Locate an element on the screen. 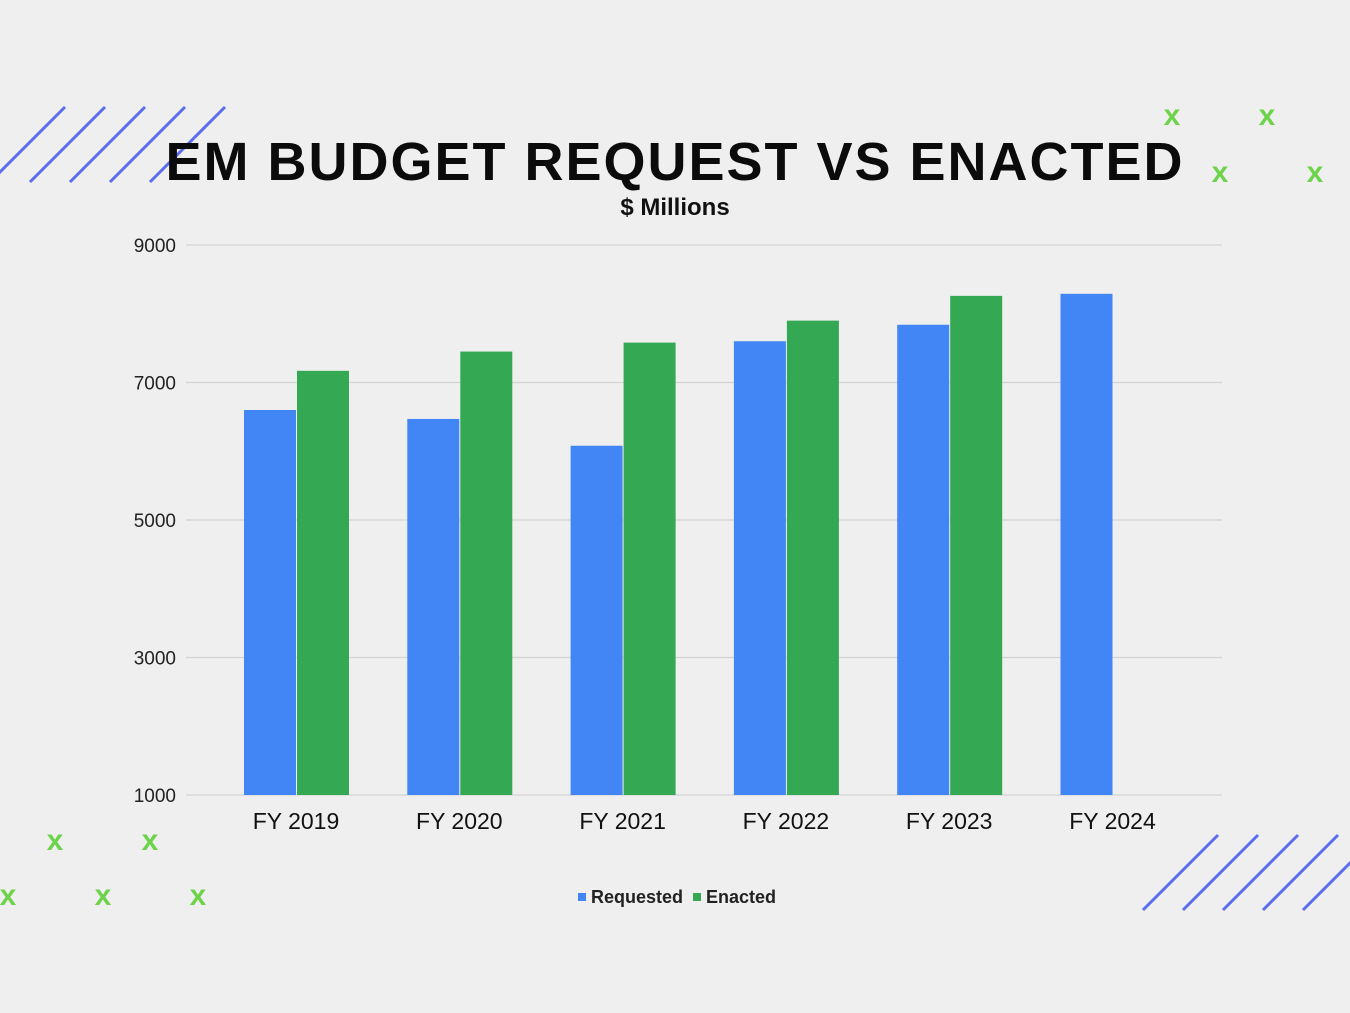 The image size is (1350, 1013). chart-subtitle: $ Millions is located at coordinates (674, 207).